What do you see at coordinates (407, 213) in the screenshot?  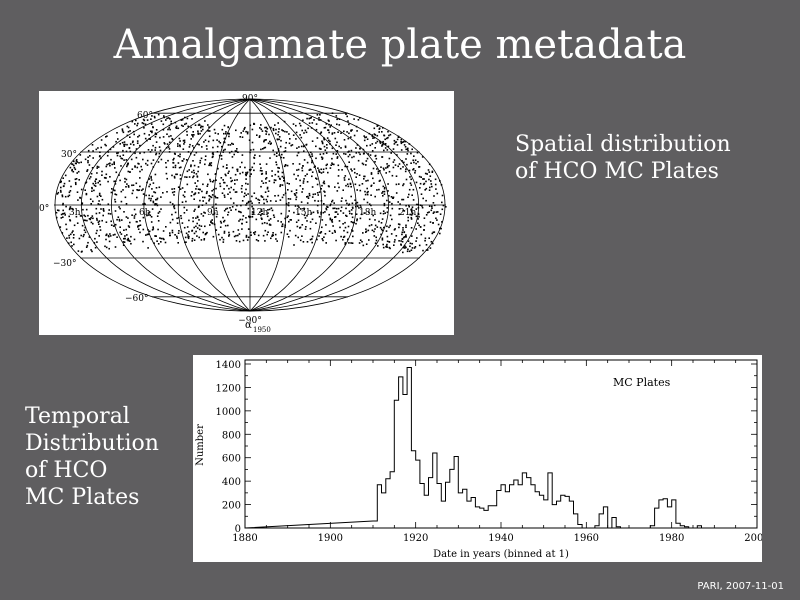 I see `ra-label-21h: 21h` at bounding box center [407, 213].